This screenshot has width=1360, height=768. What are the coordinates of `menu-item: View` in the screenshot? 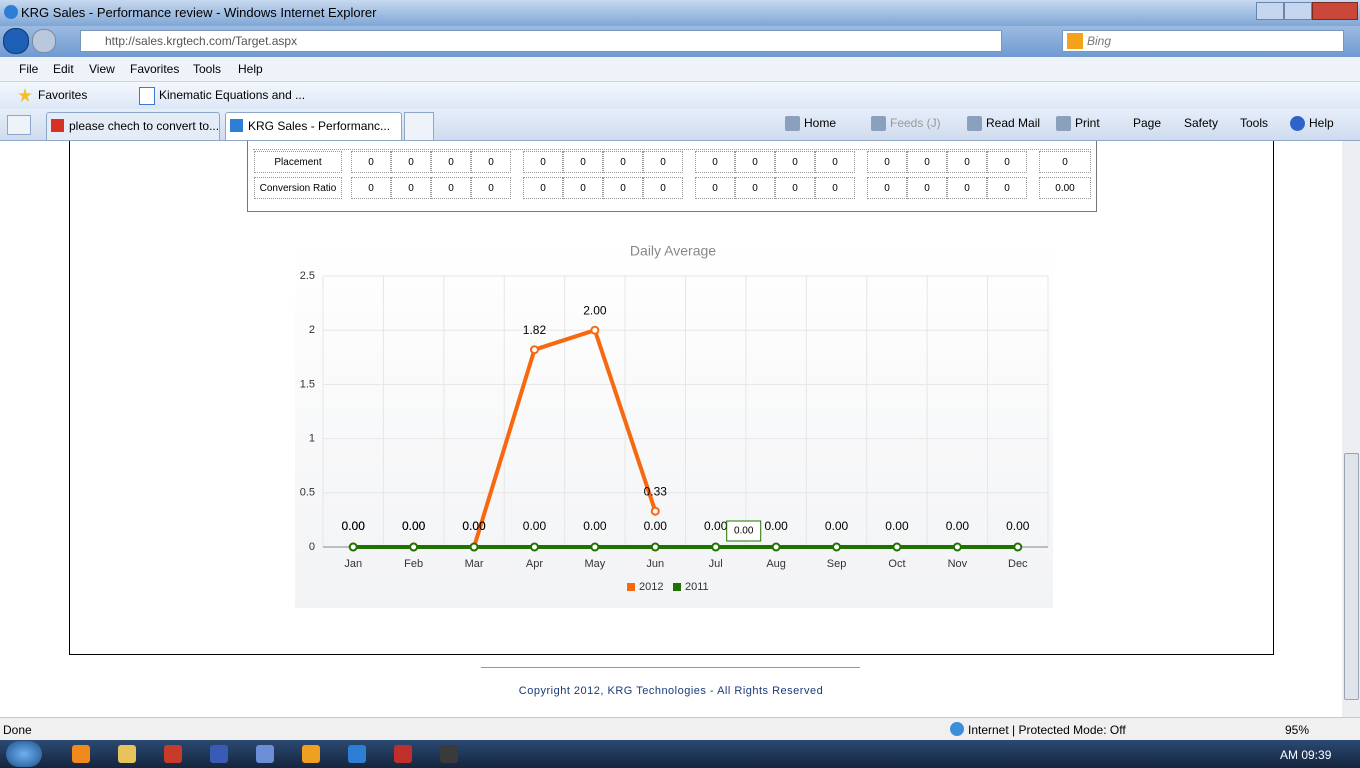 It's located at (102, 69).